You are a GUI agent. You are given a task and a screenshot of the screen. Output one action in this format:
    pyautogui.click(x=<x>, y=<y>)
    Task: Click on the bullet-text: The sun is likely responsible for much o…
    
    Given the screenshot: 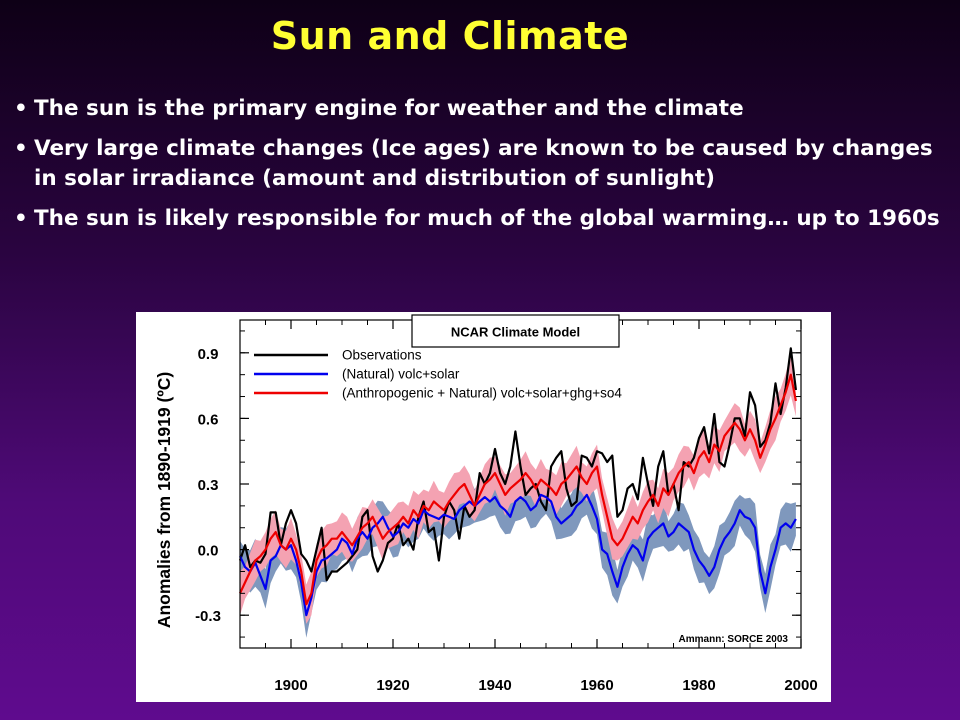 What is the action you would take?
    pyautogui.click(x=487, y=218)
    